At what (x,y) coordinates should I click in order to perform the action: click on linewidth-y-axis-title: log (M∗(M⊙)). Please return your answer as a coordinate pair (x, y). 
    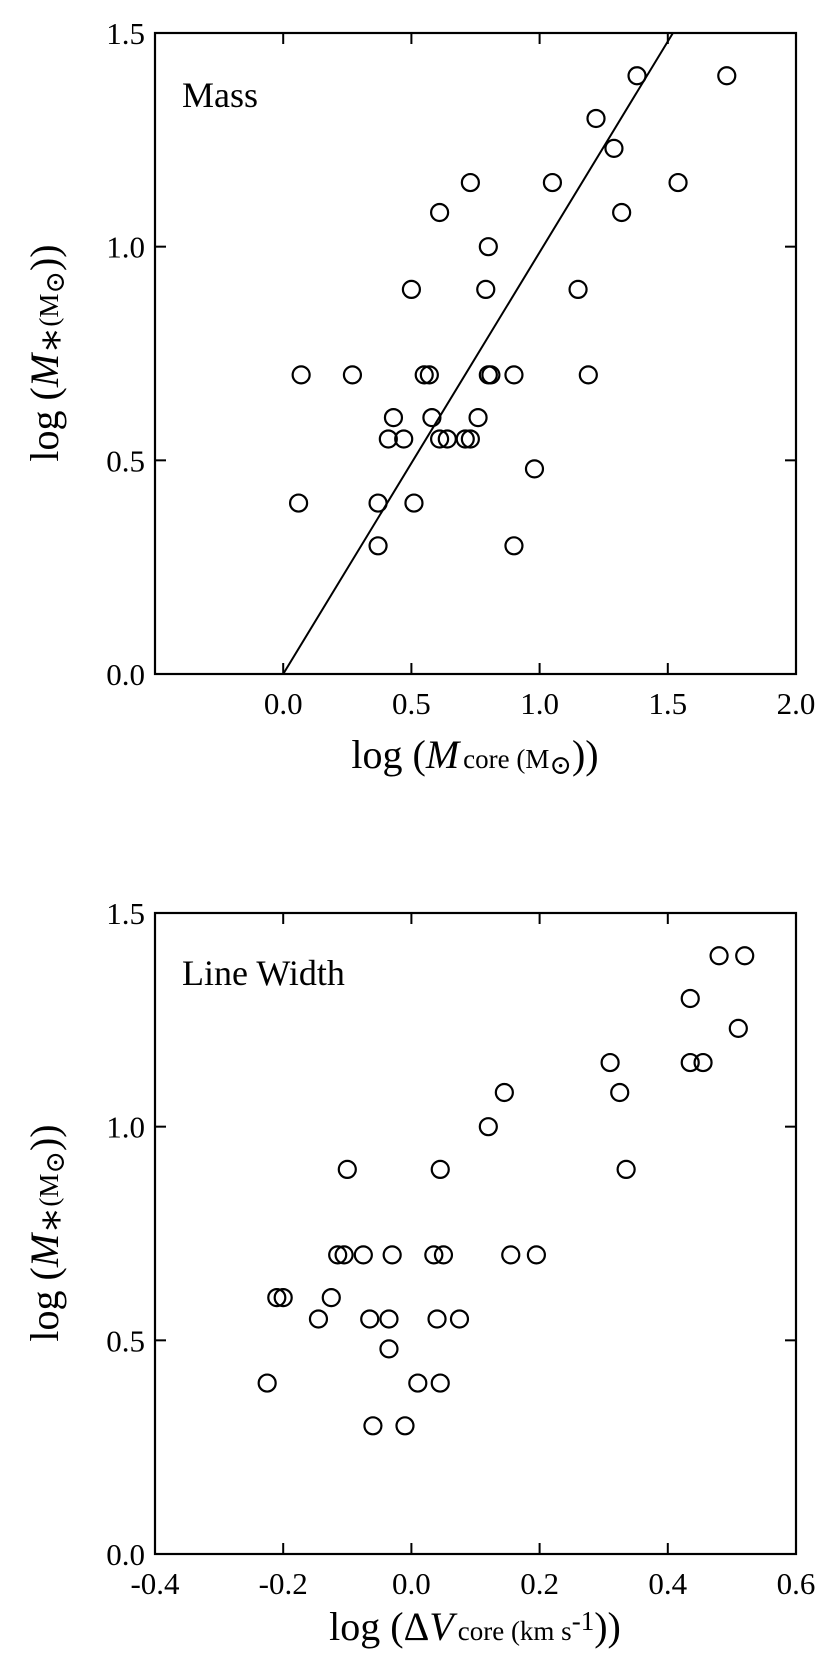
    Looking at the image, I should click on (47, 1232).